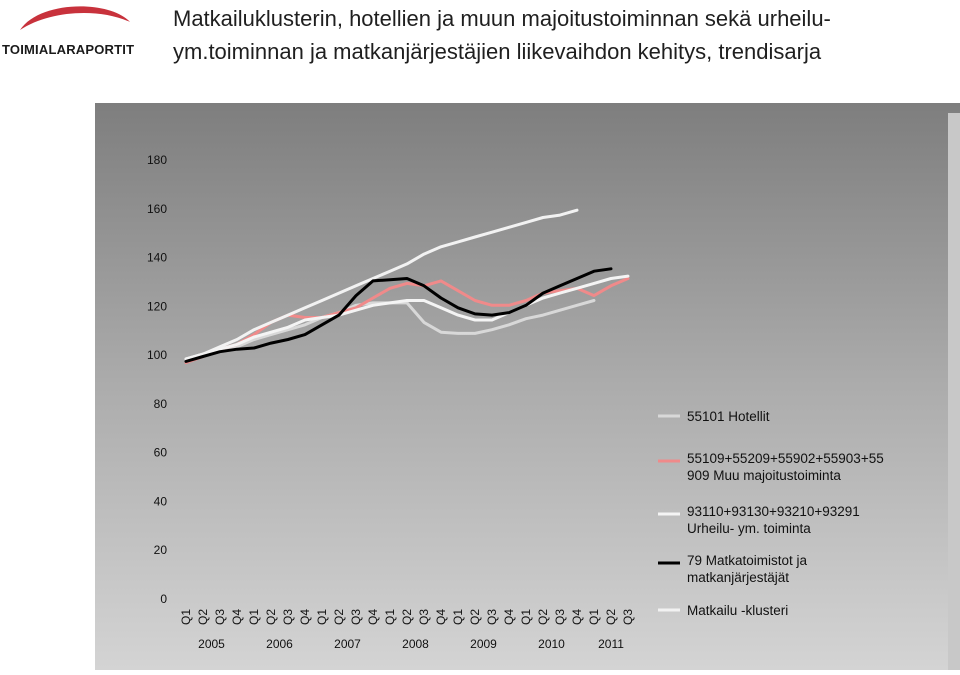 This screenshot has height=675, width=960. I want to click on y-tick-label: 160, so click(157, 209).